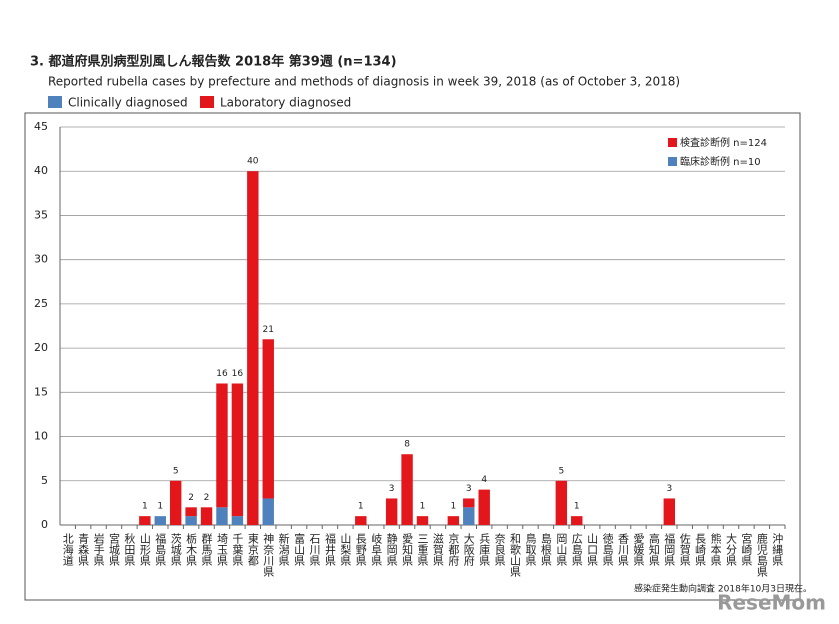  I want to click on x-tick-label: 熊本県, so click(715, 549).